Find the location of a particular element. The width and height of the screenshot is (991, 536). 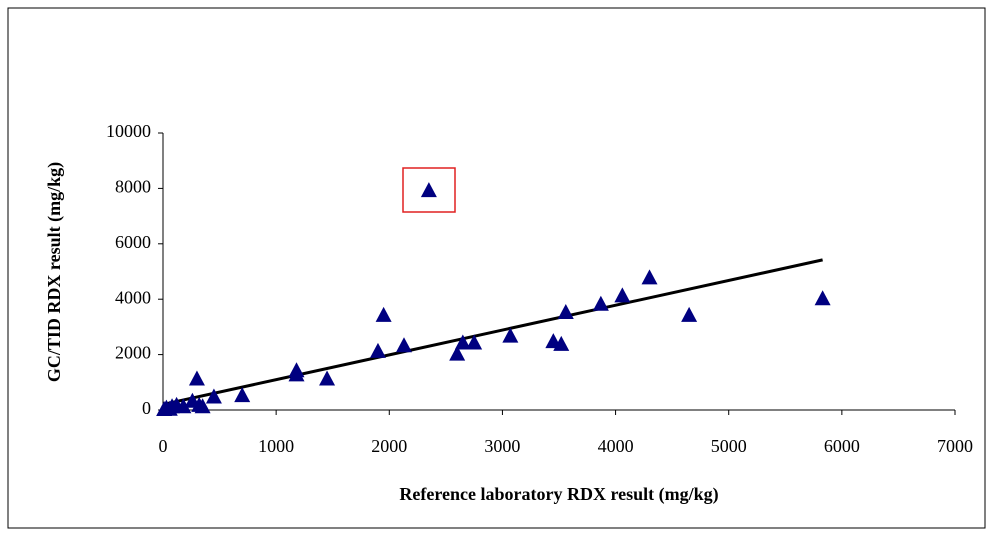

outlier-highlight is located at coordinates (429, 190).